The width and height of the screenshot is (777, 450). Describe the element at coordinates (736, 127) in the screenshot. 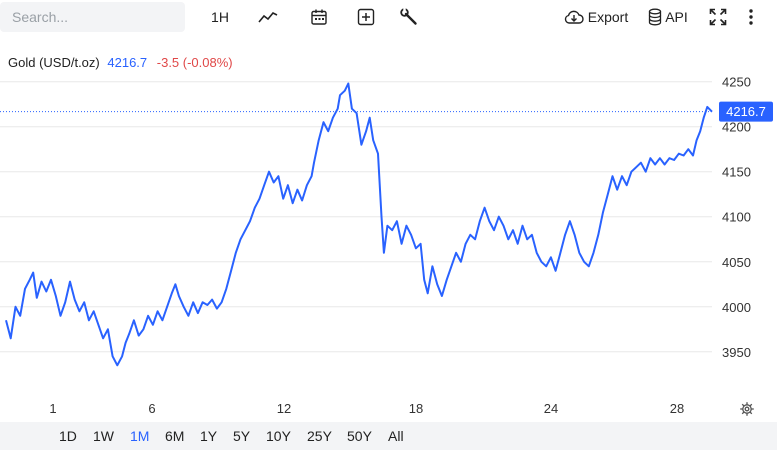

I see `y-tick-label: 4200` at that location.